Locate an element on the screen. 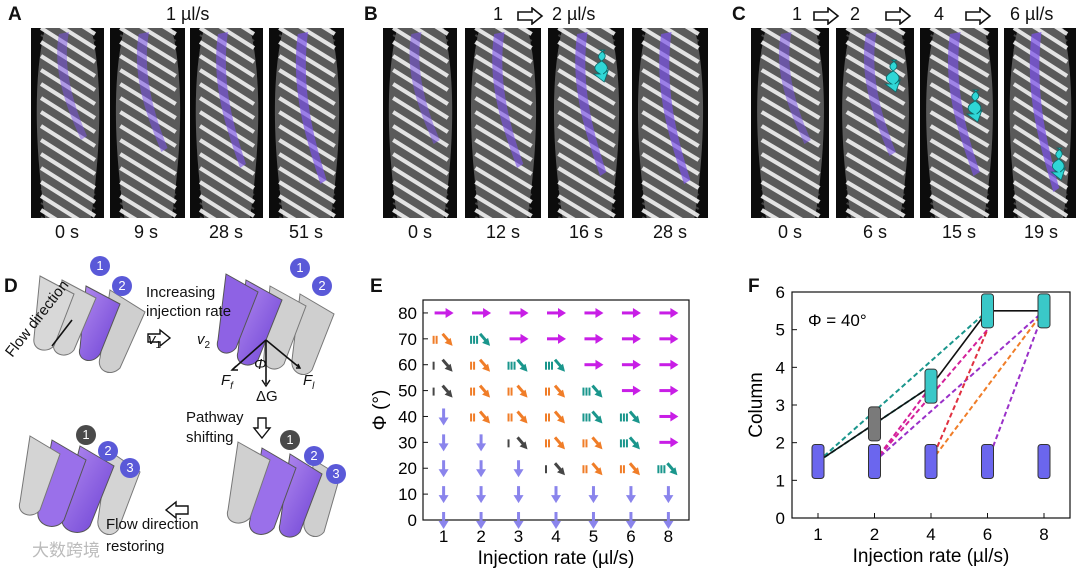 The width and height of the screenshot is (1080, 569). x-tick-label: 6 is located at coordinates (630, 536).